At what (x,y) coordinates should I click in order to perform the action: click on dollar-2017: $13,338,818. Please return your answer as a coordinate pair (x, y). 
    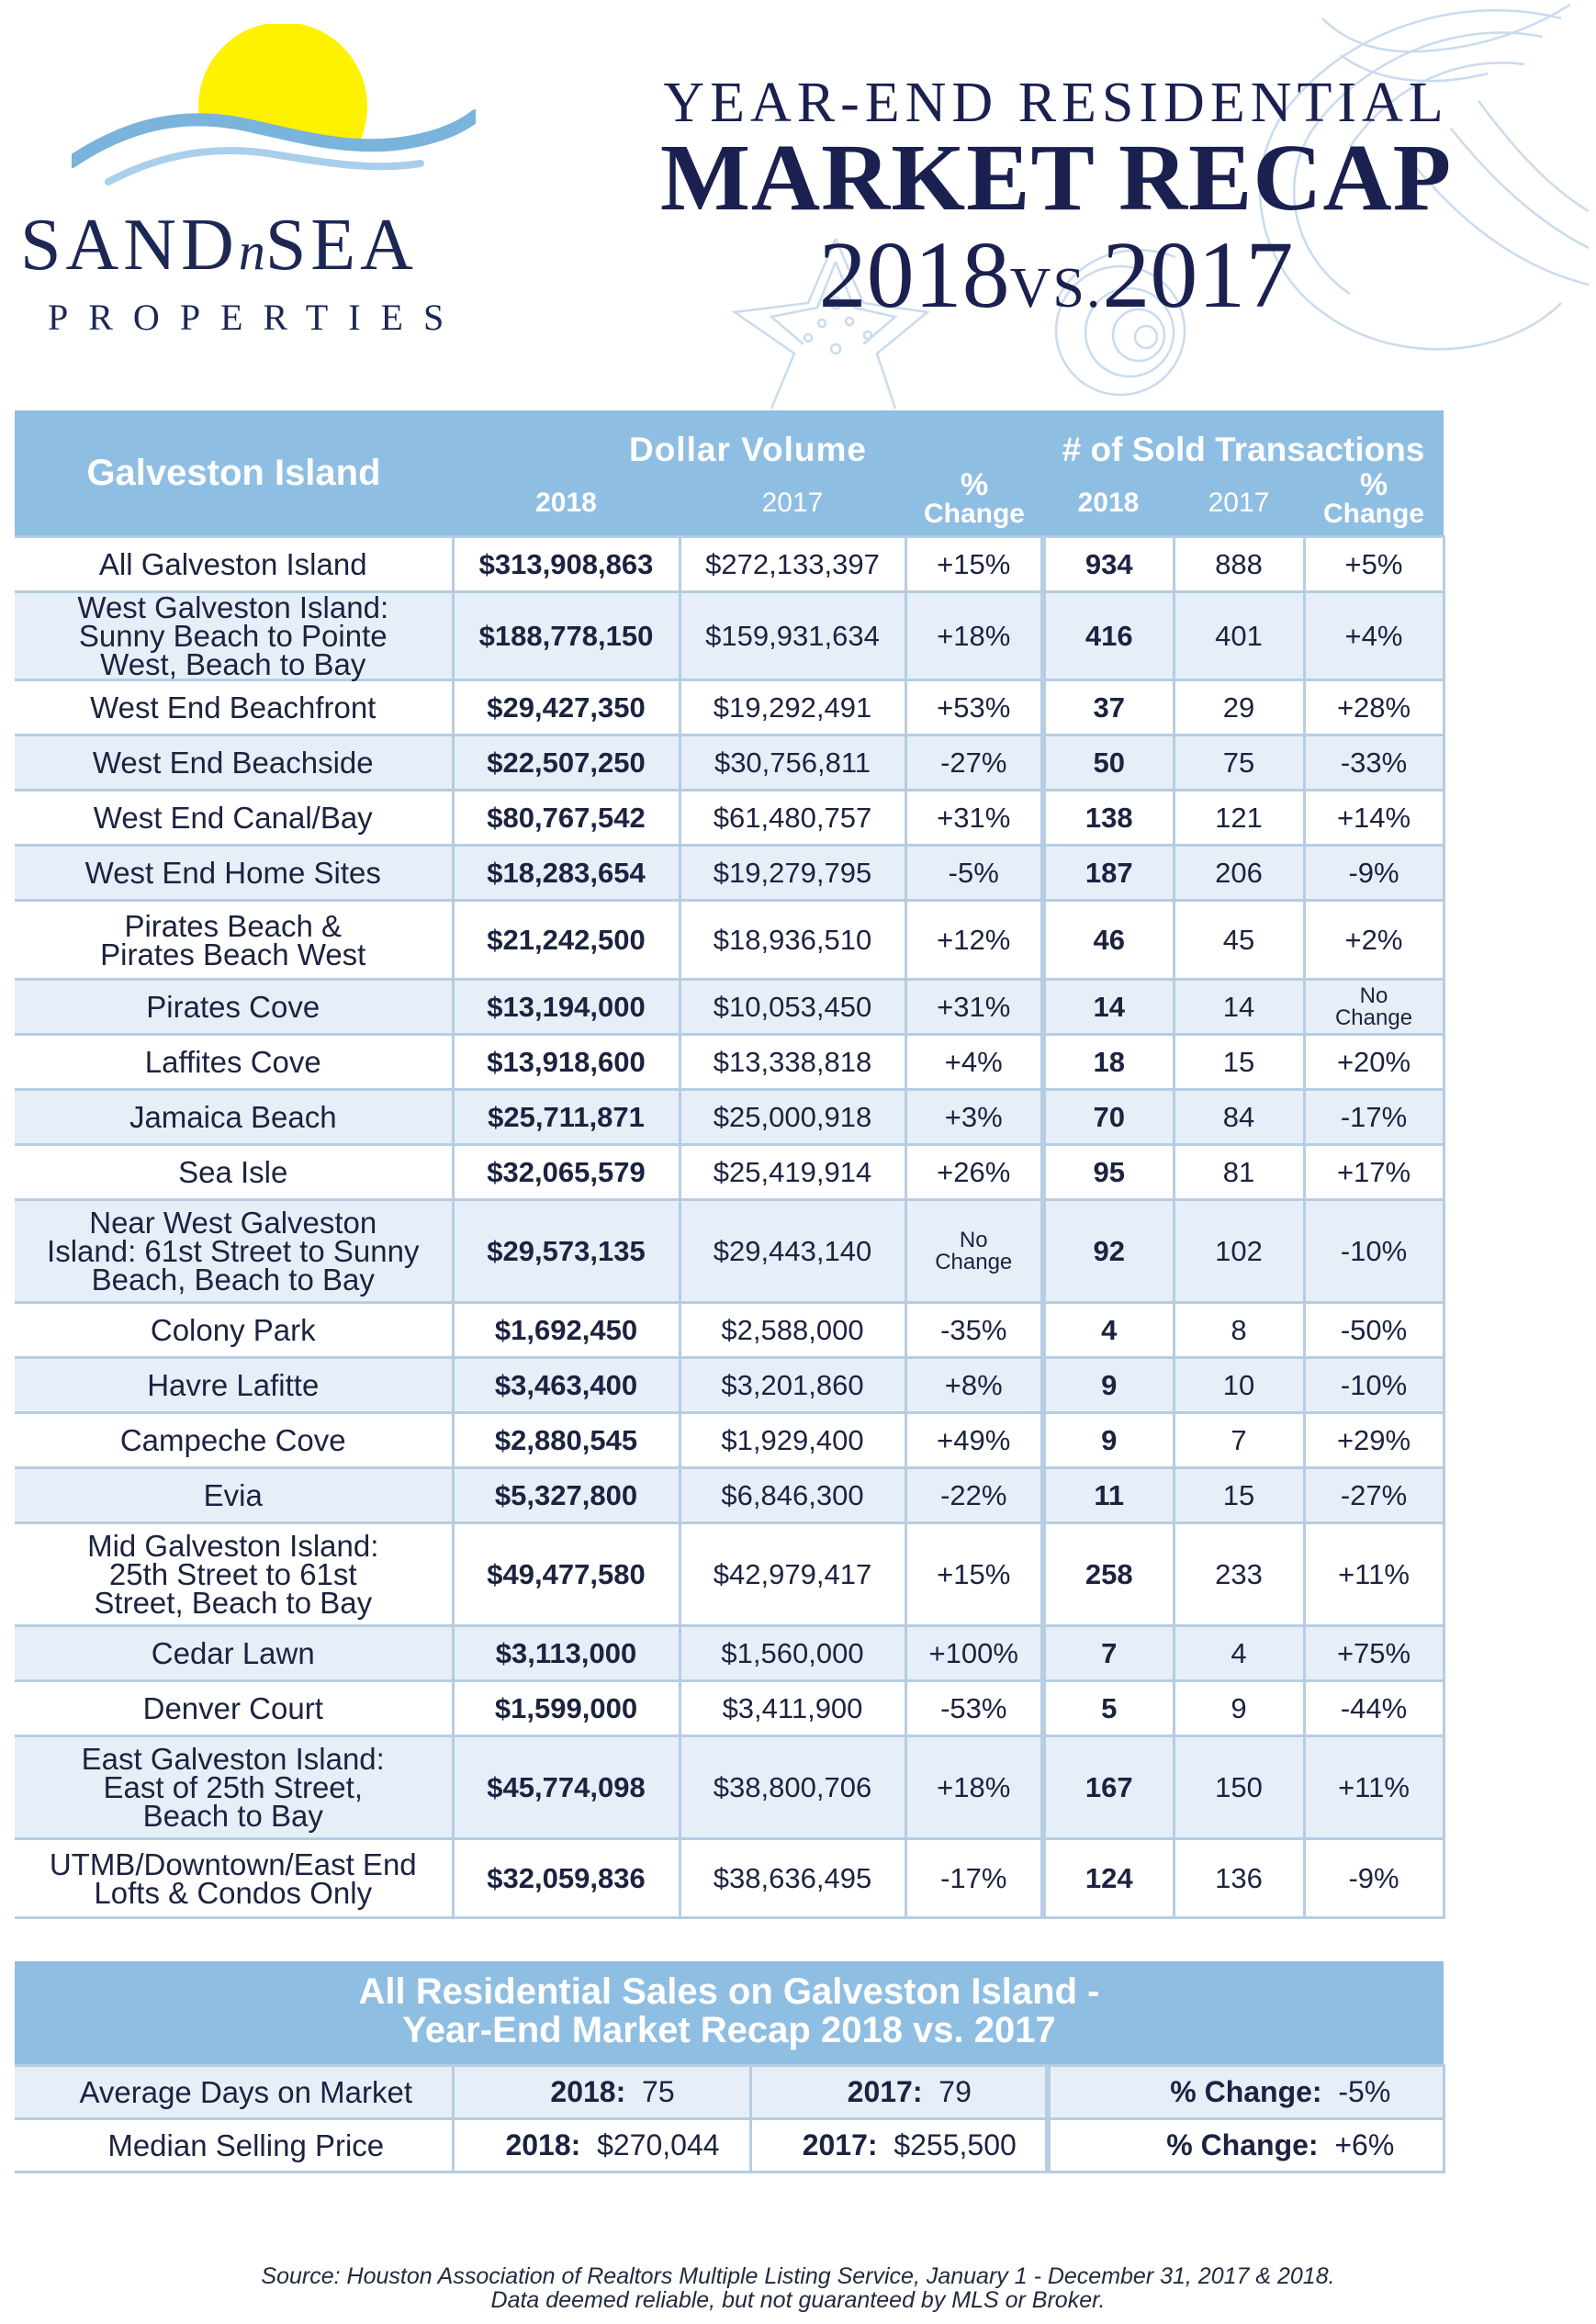
    Looking at the image, I should click on (792, 1062).